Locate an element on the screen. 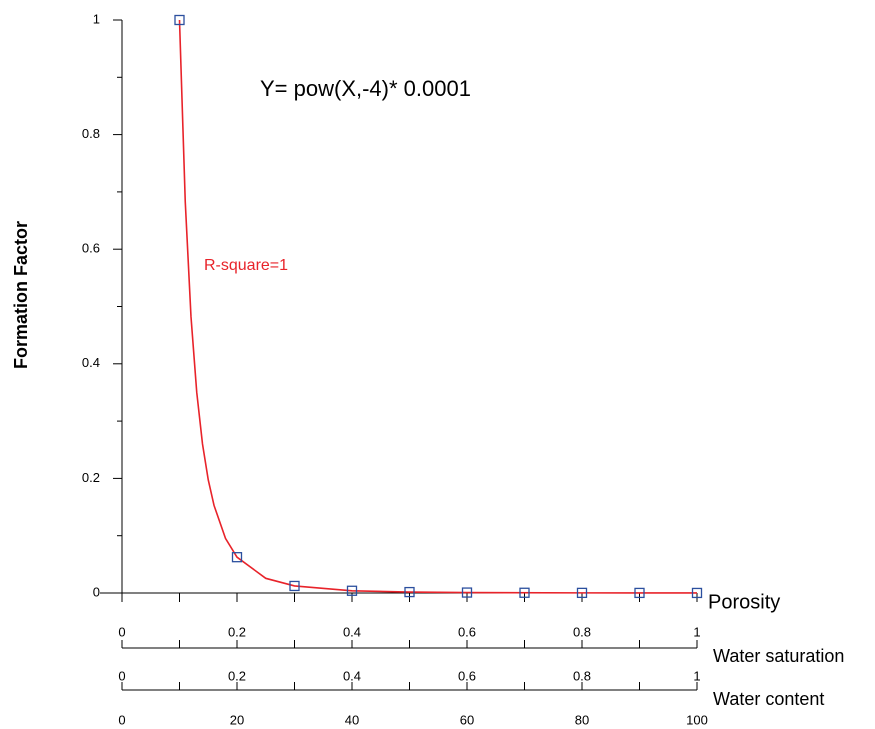 The image size is (875, 729). y-tick-label: 0.4 is located at coordinates (91, 362).